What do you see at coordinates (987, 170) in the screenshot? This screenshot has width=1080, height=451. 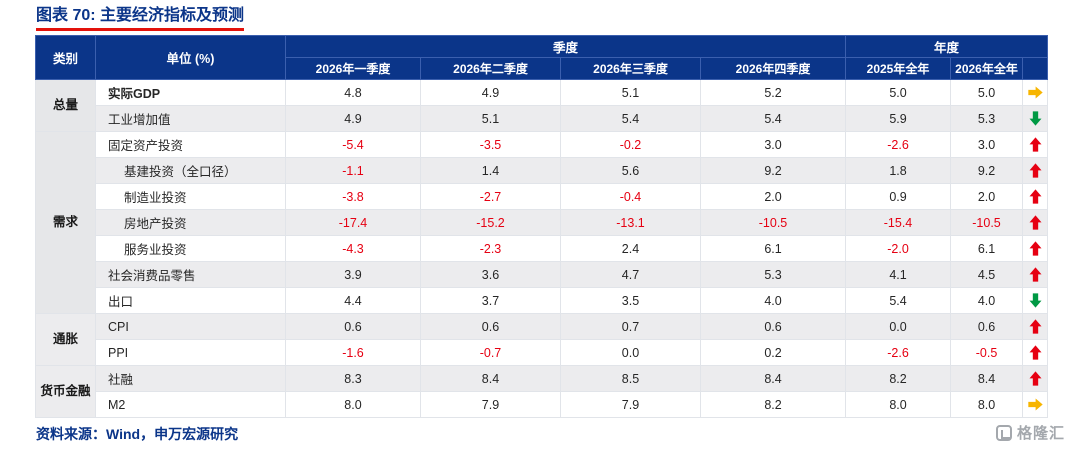 I see `value-cell: 9.2` at bounding box center [987, 170].